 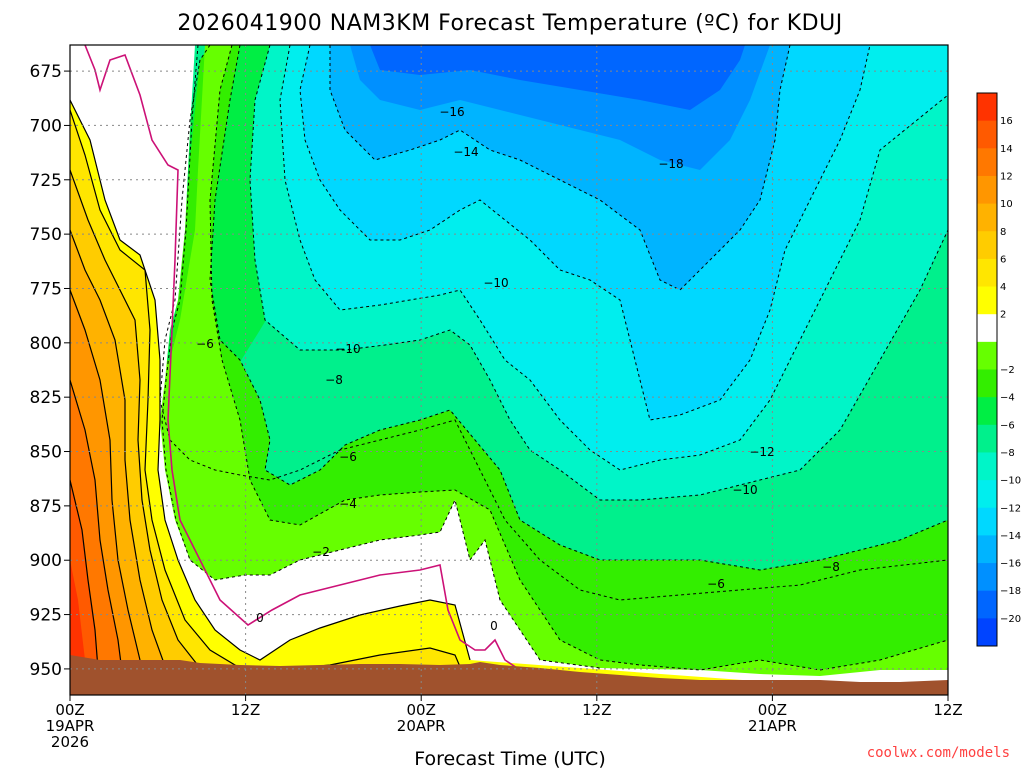 What do you see at coordinates (1010, 619) in the screenshot?
I see `colorbar-label: −20` at bounding box center [1010, 619].